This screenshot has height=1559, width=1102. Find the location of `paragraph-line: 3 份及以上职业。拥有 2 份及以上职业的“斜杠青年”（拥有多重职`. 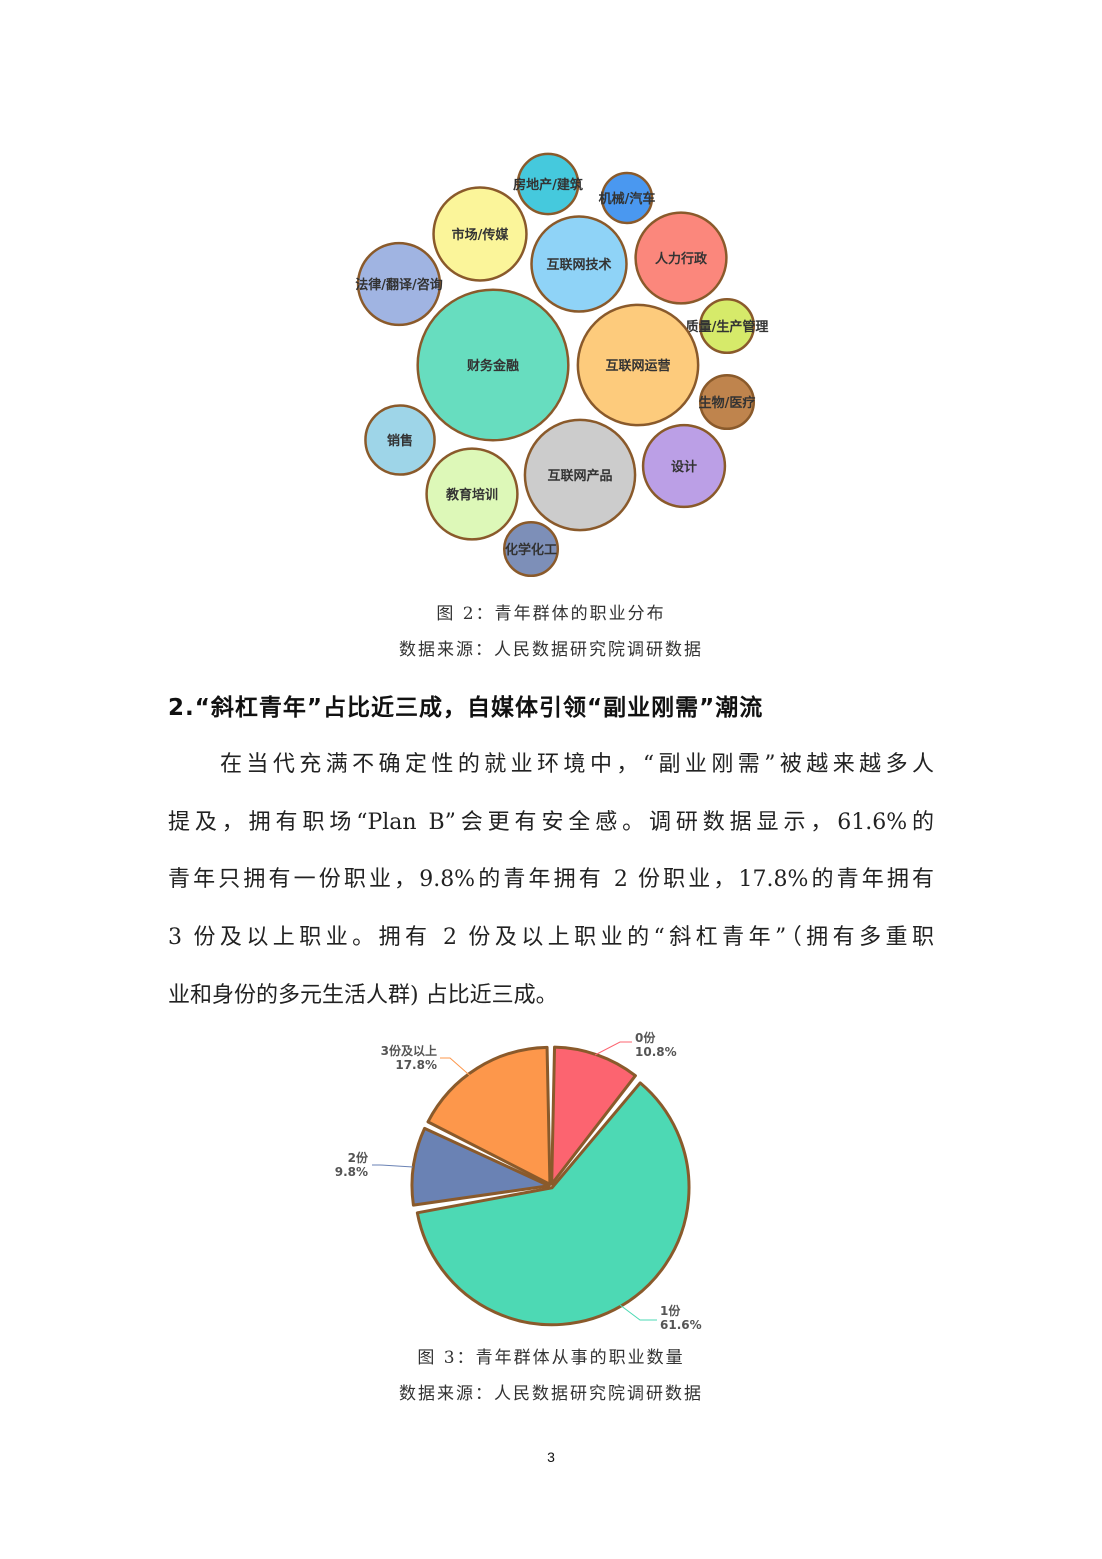

paragraph-line: 3 份及以上职业。拥有 2 份及以上职业的“斜杠青年”（拥有多重职 is located at coordinates (551, 937).